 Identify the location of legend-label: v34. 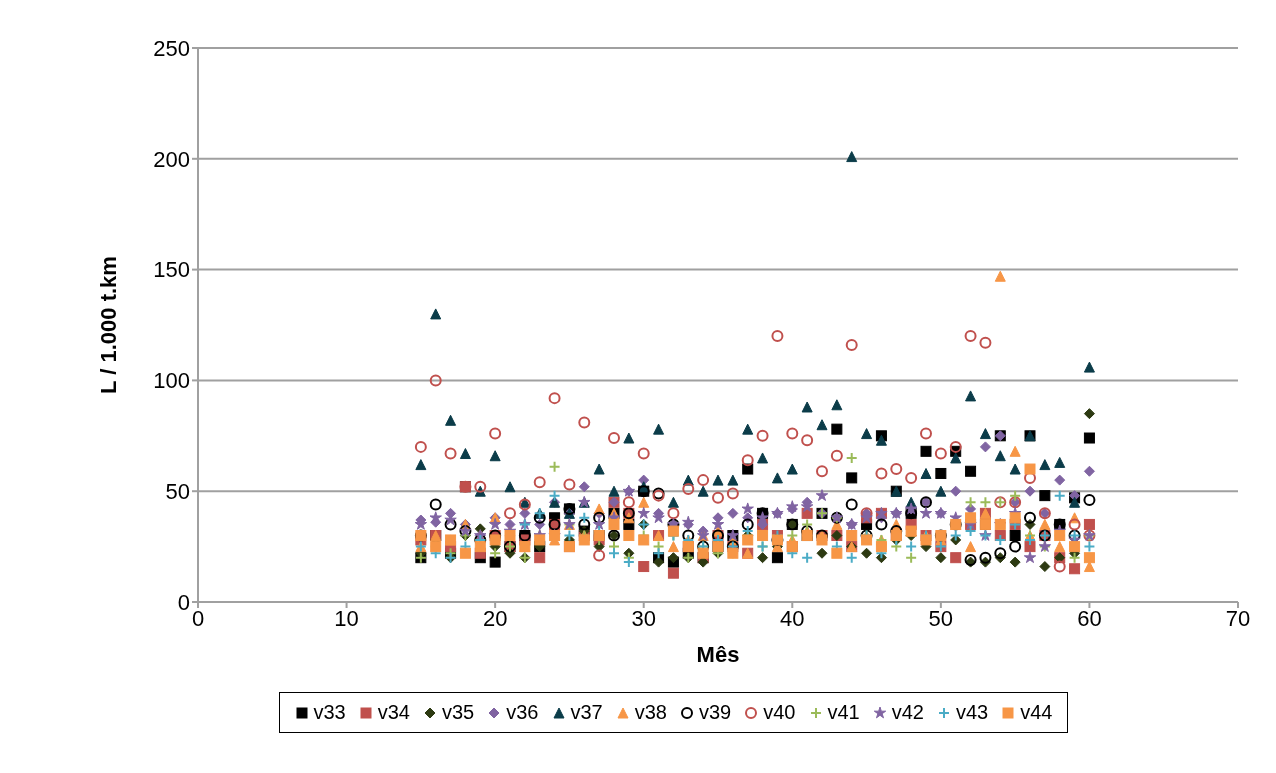
(393, 712).